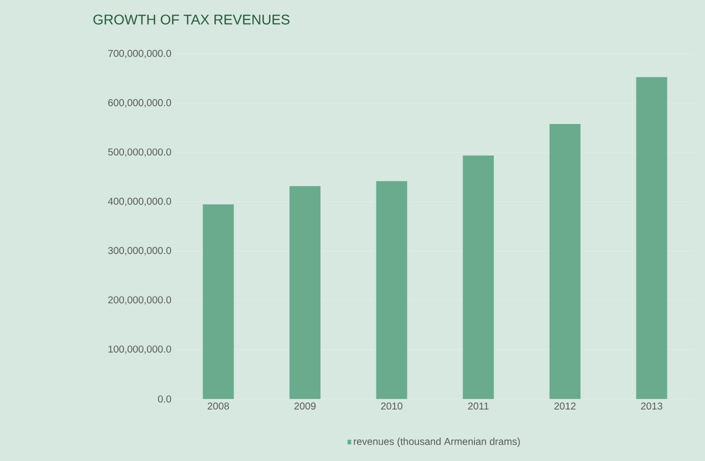 This screenshot has height=461, width=705. What do you see at coordinates (651, 406) in the screenshot?
I see `x-tick-label: 2013` at bounding box center [651, 406].